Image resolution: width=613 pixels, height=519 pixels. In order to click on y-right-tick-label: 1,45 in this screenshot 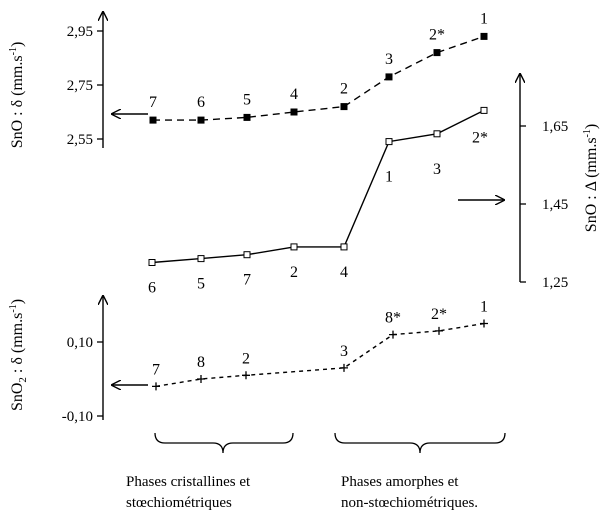, I will do `click(555, 205)`.